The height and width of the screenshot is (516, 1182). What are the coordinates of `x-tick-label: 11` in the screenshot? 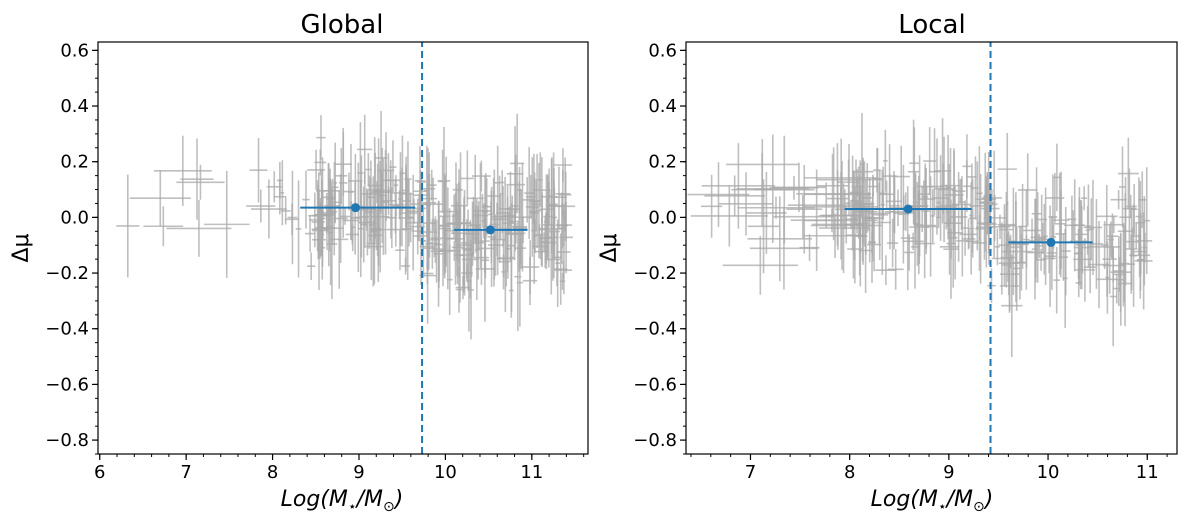 It's located at (1147, 472).